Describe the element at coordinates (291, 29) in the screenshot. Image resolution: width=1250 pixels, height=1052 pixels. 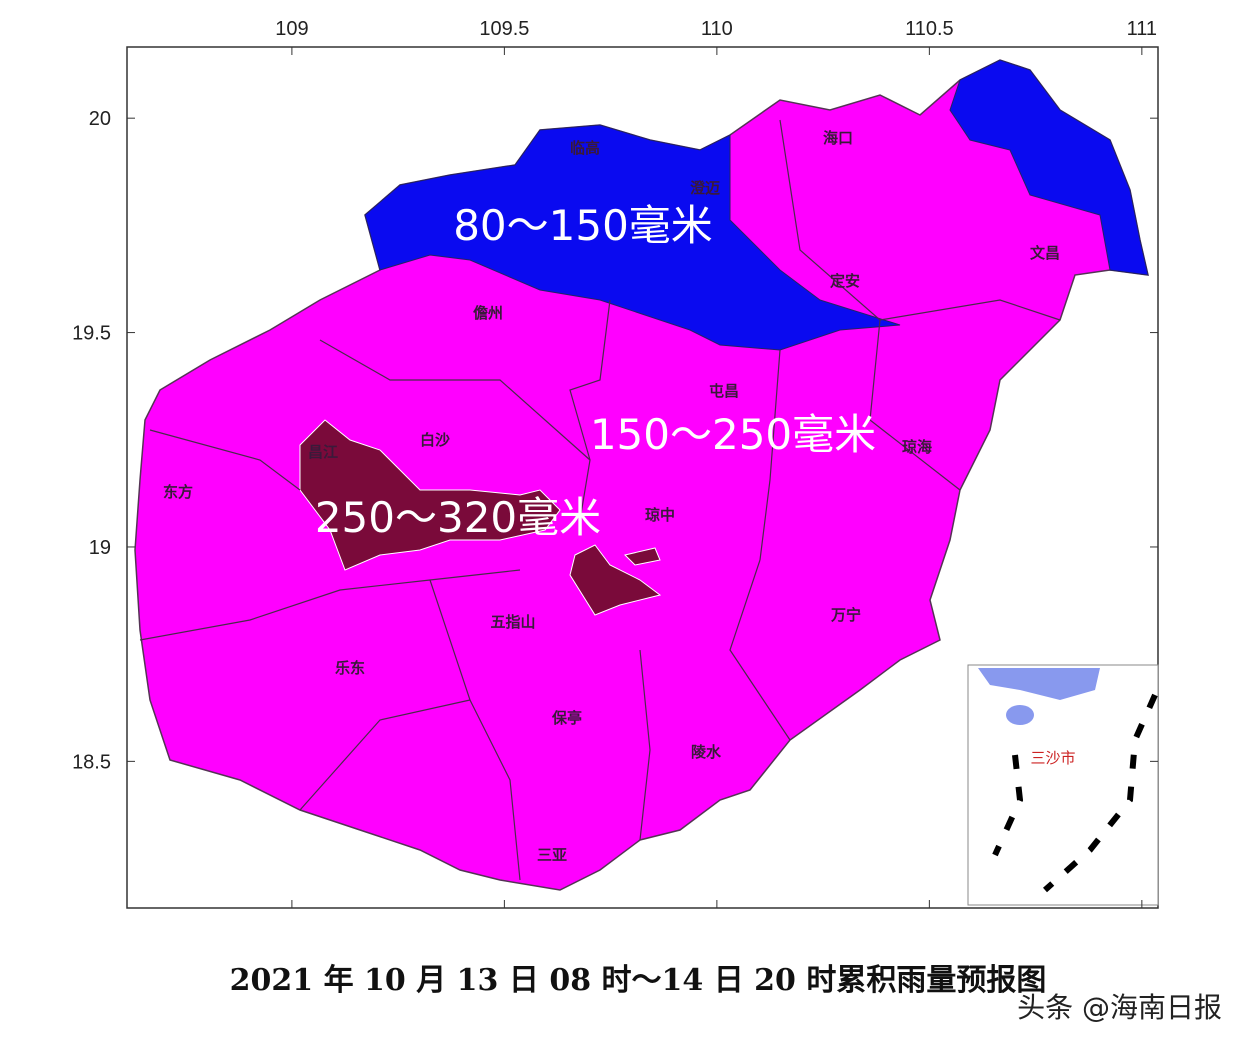
I see `x-tick-label: 109` at that location.